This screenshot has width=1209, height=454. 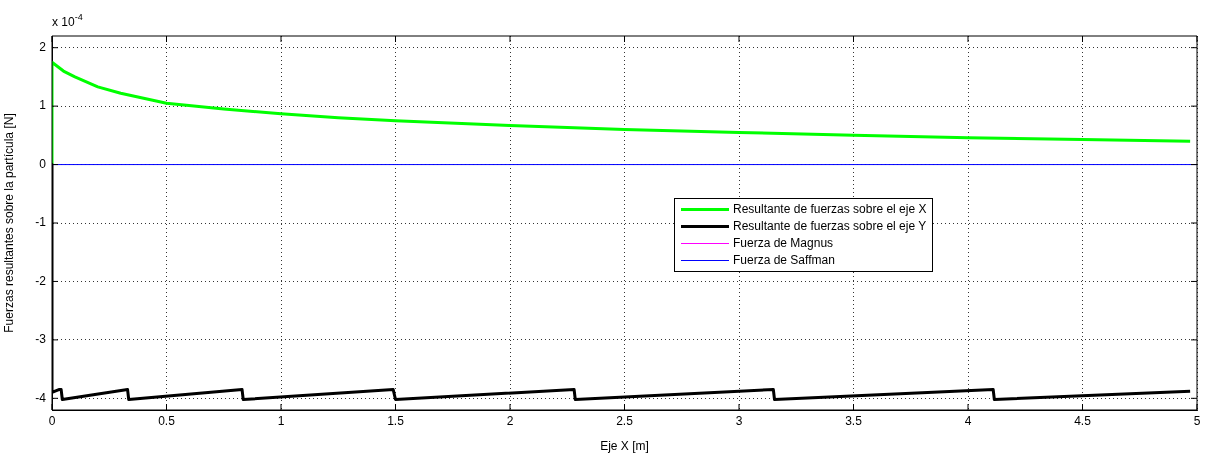 What do you see at coordinates (739, 420) in the screenshot?
I see `x-tick-label: 3` at bounding box center [739, 420].